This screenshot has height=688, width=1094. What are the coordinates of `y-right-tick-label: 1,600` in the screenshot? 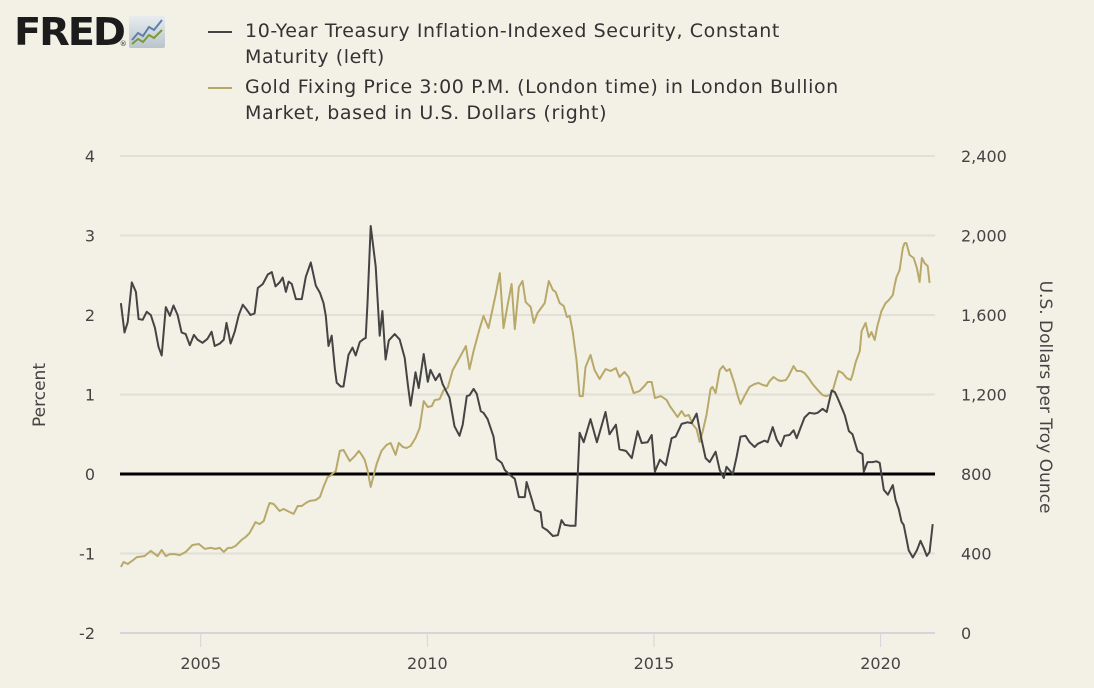 It's located at (984, 315).